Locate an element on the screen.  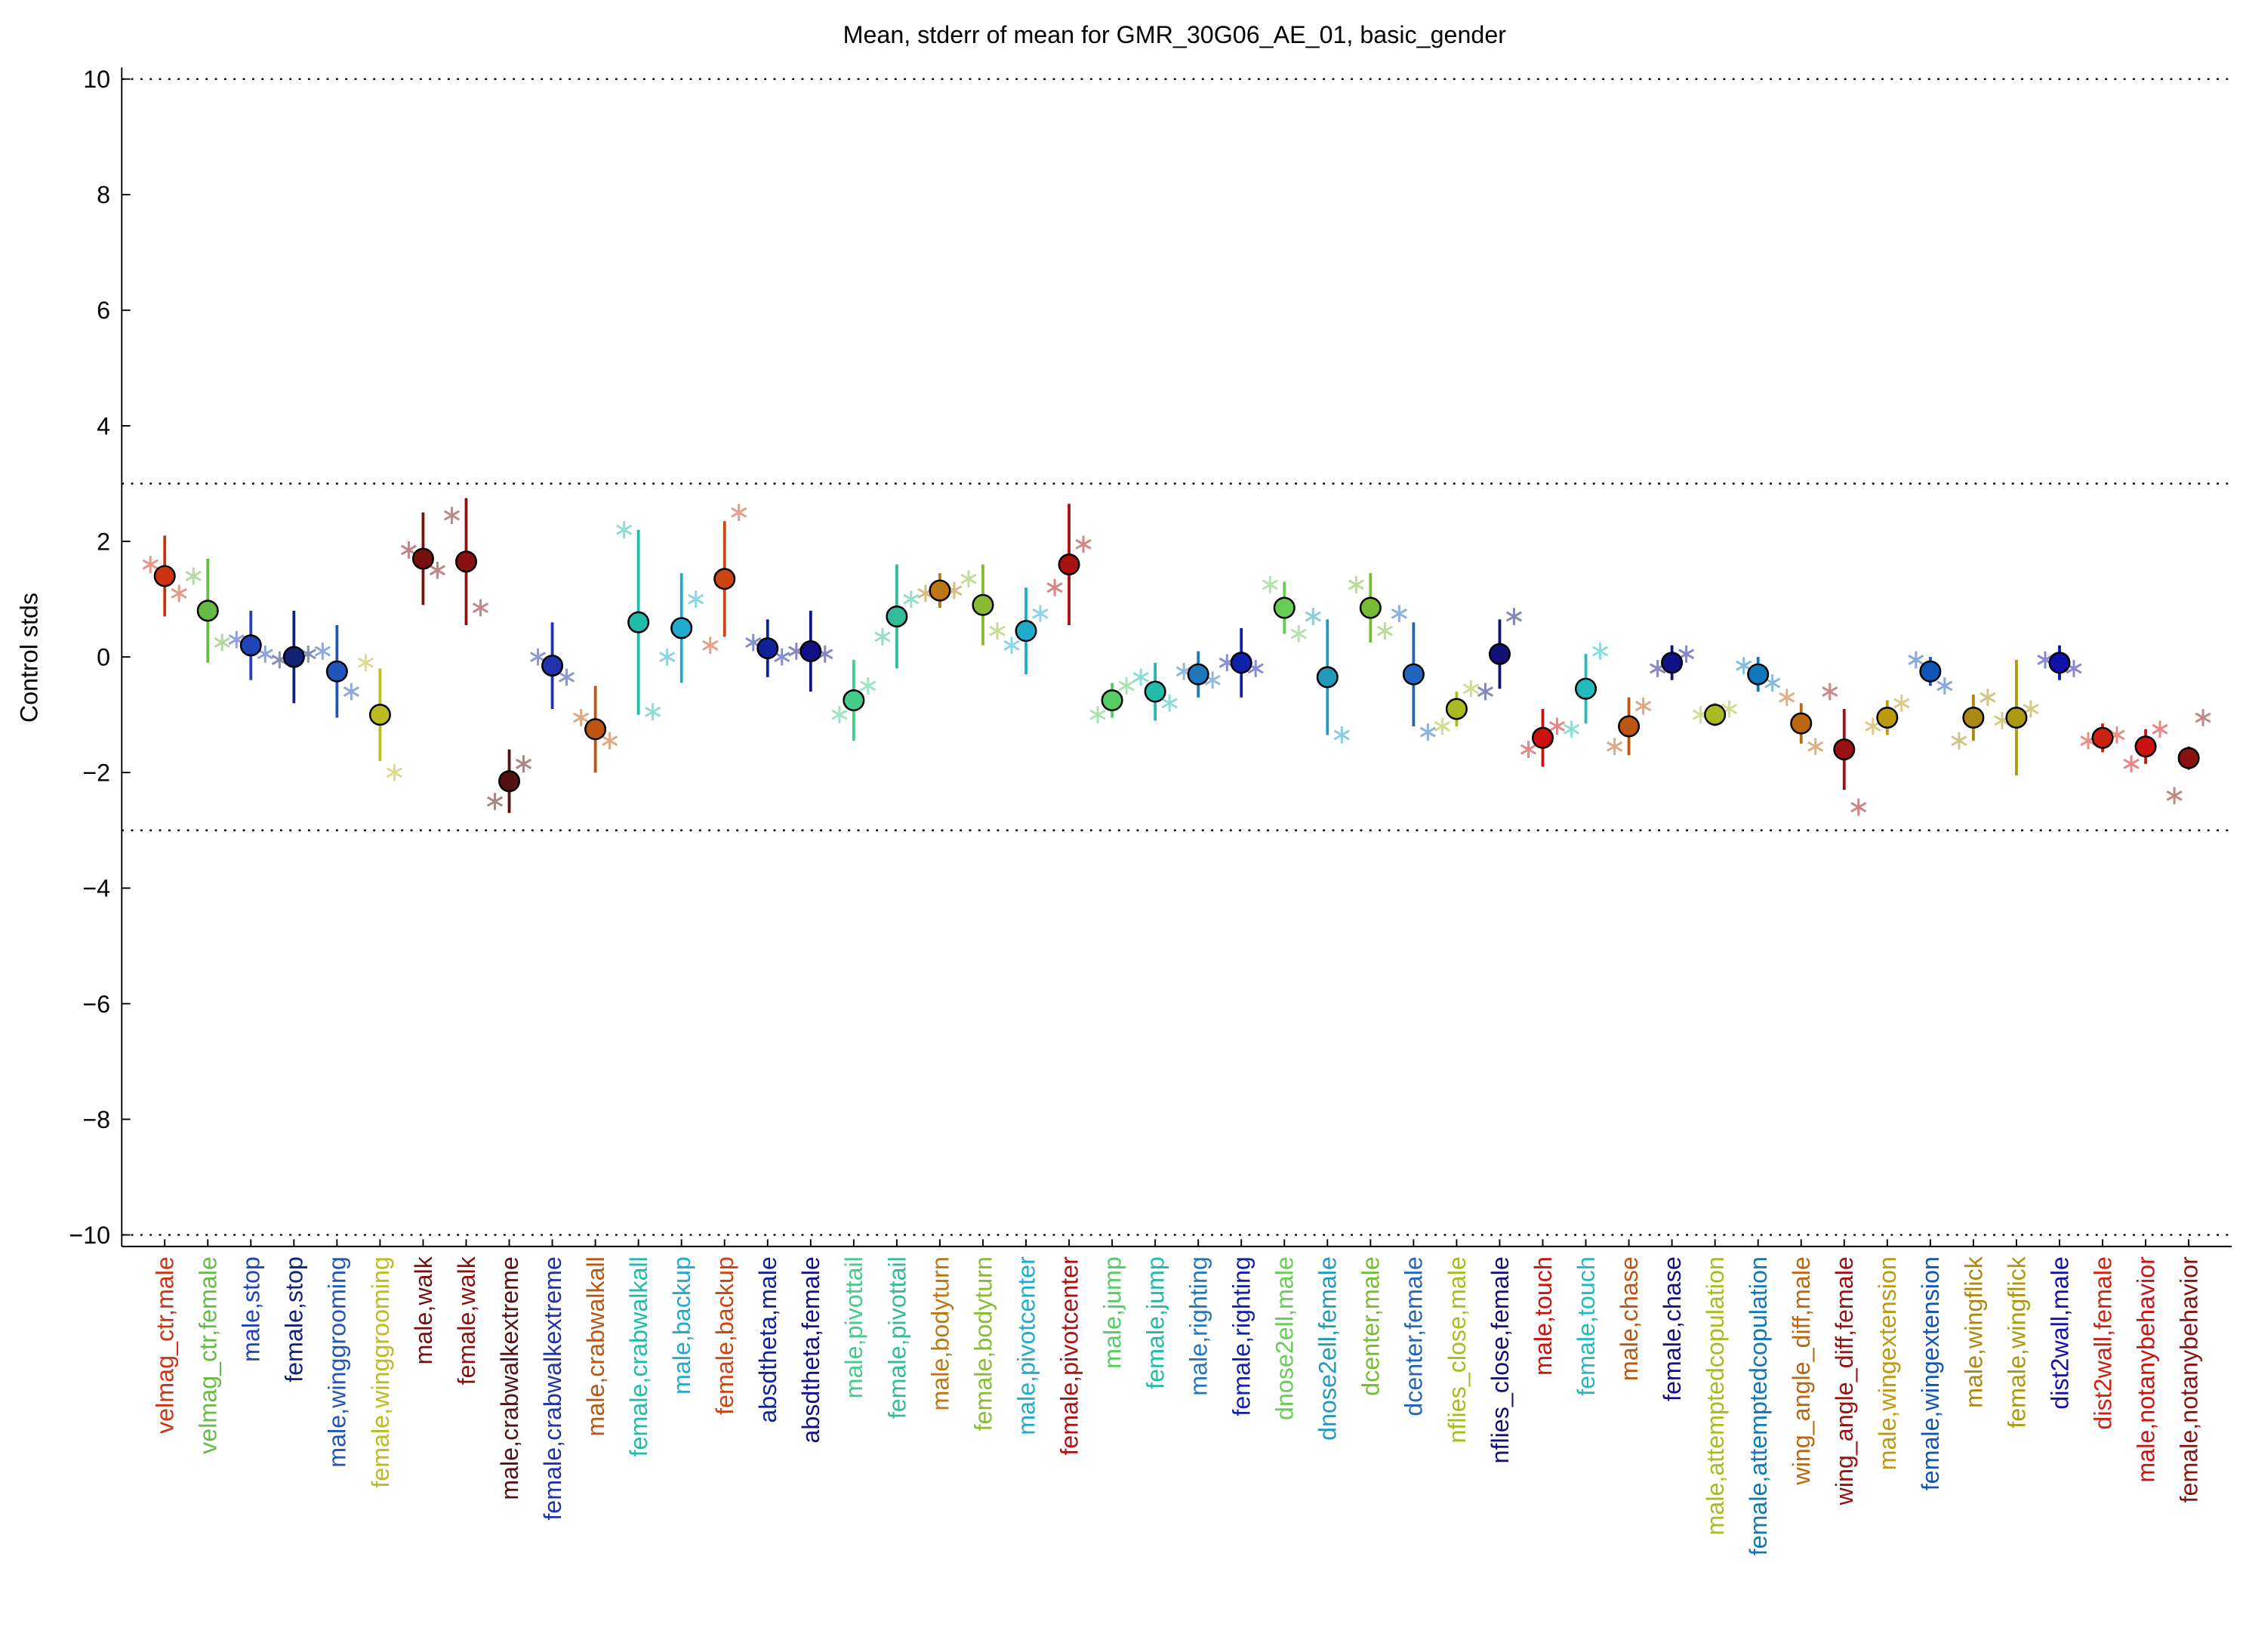
x-tick-label: dnose2ell,female is located at coordinates (1328, 1348).